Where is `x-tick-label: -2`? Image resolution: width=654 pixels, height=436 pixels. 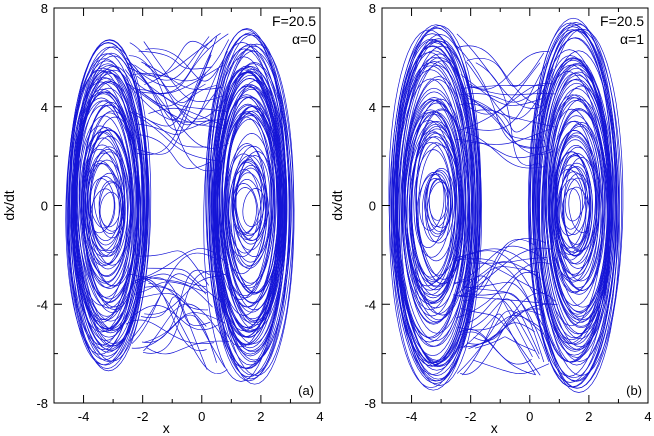 x-tick-label: -2 is located at coordinates (471, 416).